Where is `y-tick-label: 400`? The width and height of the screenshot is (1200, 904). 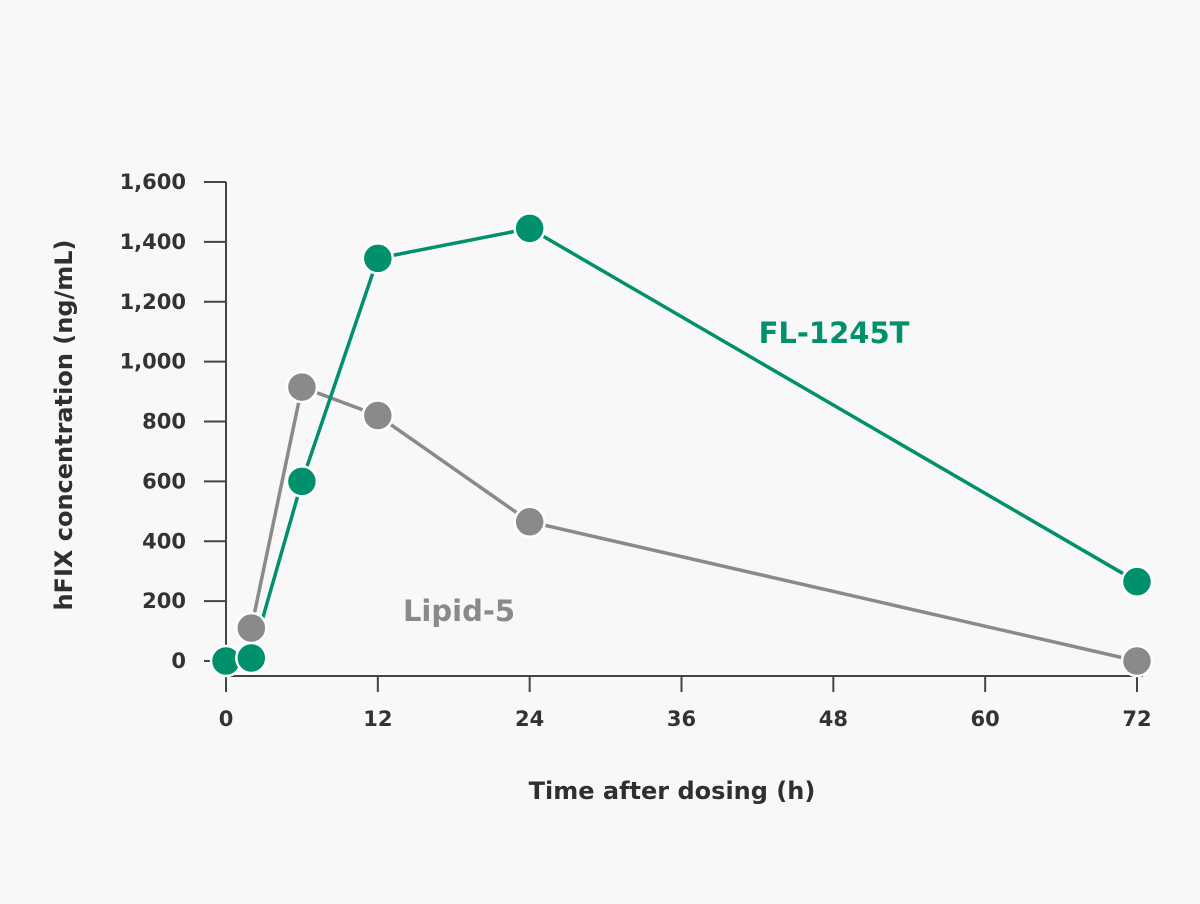 y-tick-label: 400 is located at coordinates (164, 541).